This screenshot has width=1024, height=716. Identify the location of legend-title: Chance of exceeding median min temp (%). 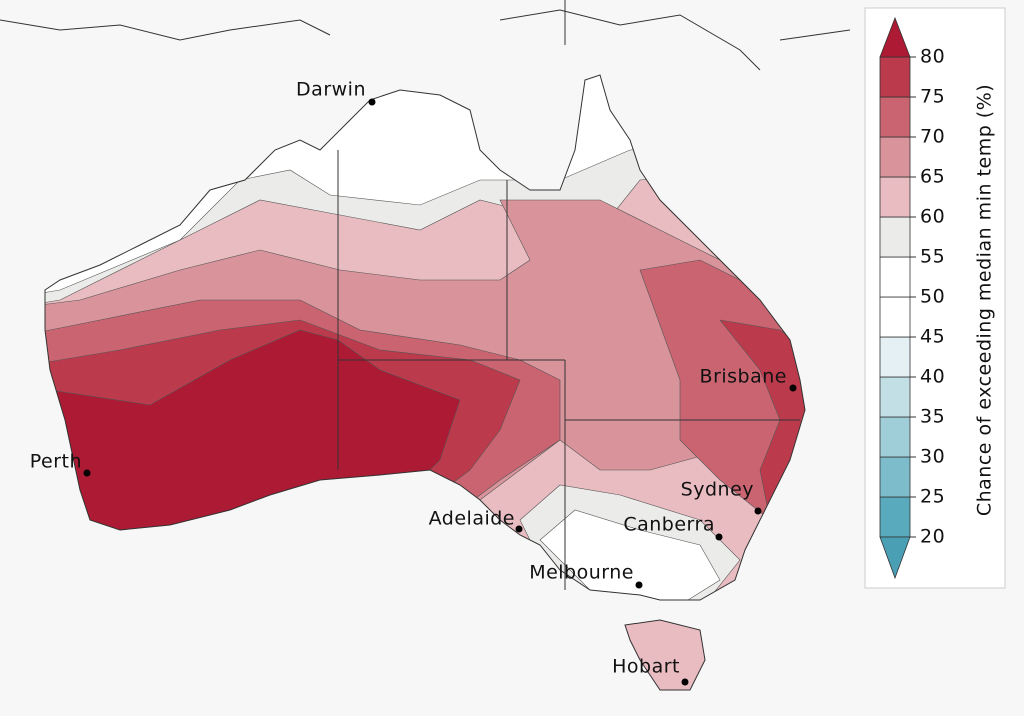
(985, 300).